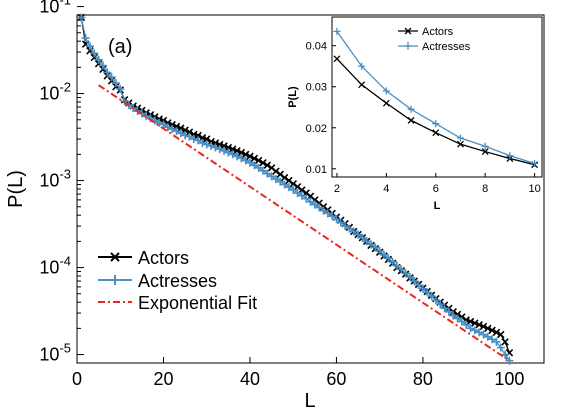  Describe the element at coordinates (485, 189) in the screenshot. I see `inset-x-tick-label: 8` at that location.